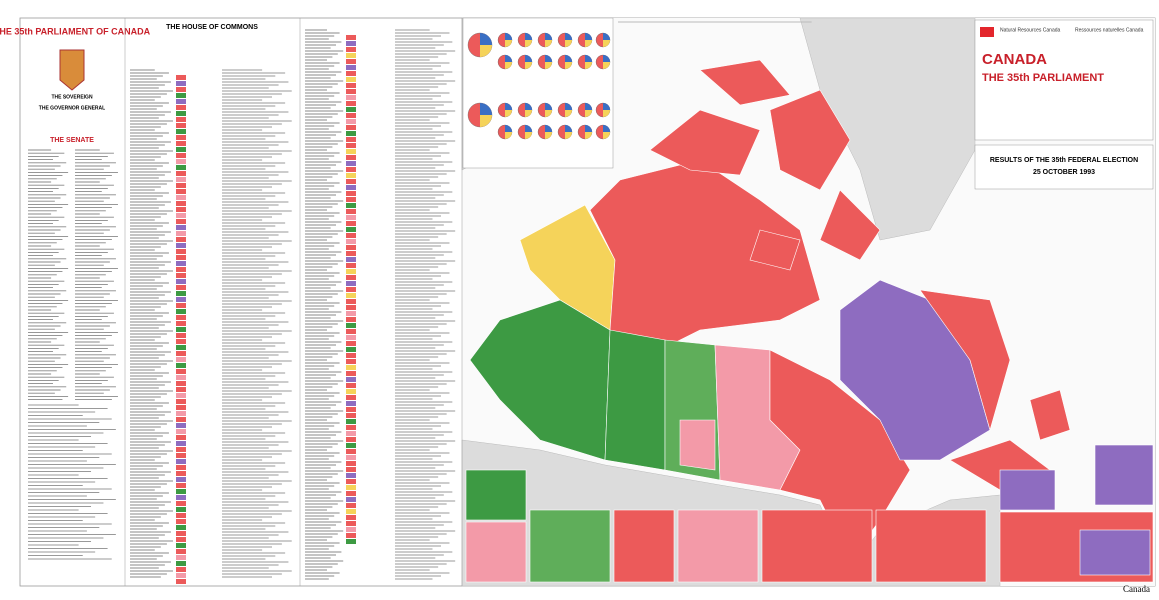  What do you see at coordinates (1064, 172) in the screenshot?
I see `results-line2: 25 OCTOBER 1993` at bounding box center [1064, 172].